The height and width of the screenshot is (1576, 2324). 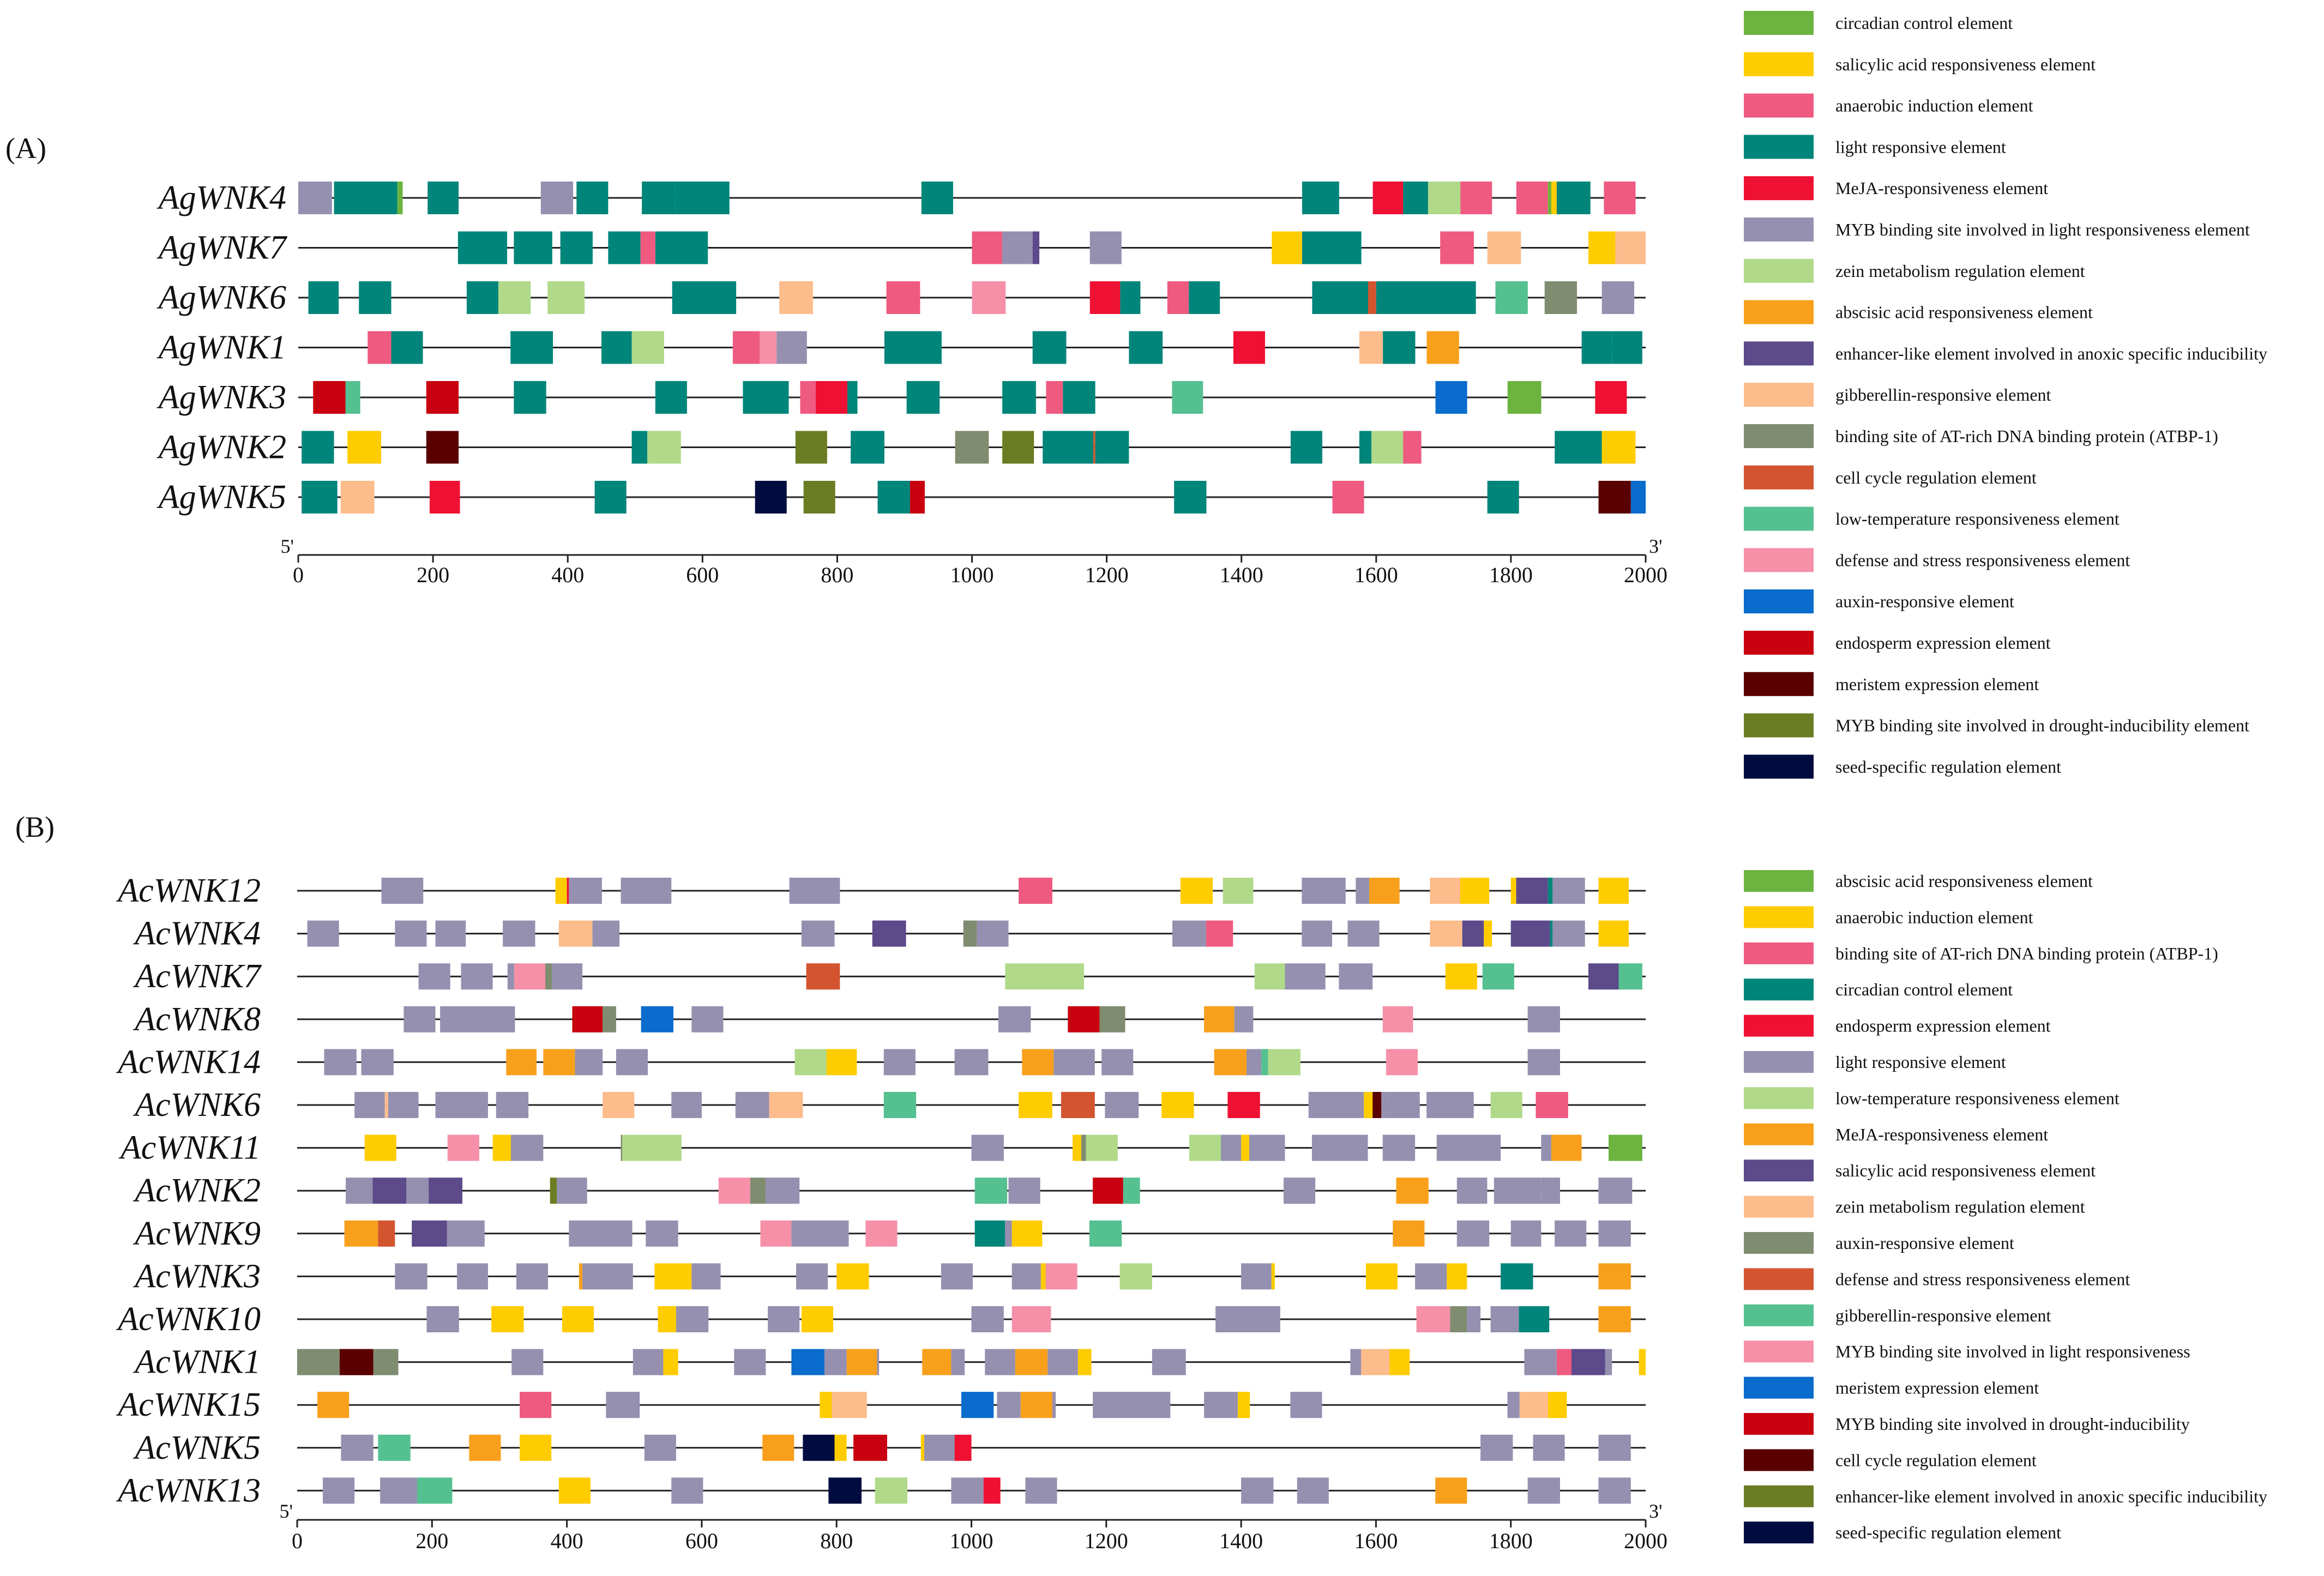 What do you see at coordinates (221, 197) in the screenshot?
I see `gene-label: AgWNK4` at bounding box center [221, 197].